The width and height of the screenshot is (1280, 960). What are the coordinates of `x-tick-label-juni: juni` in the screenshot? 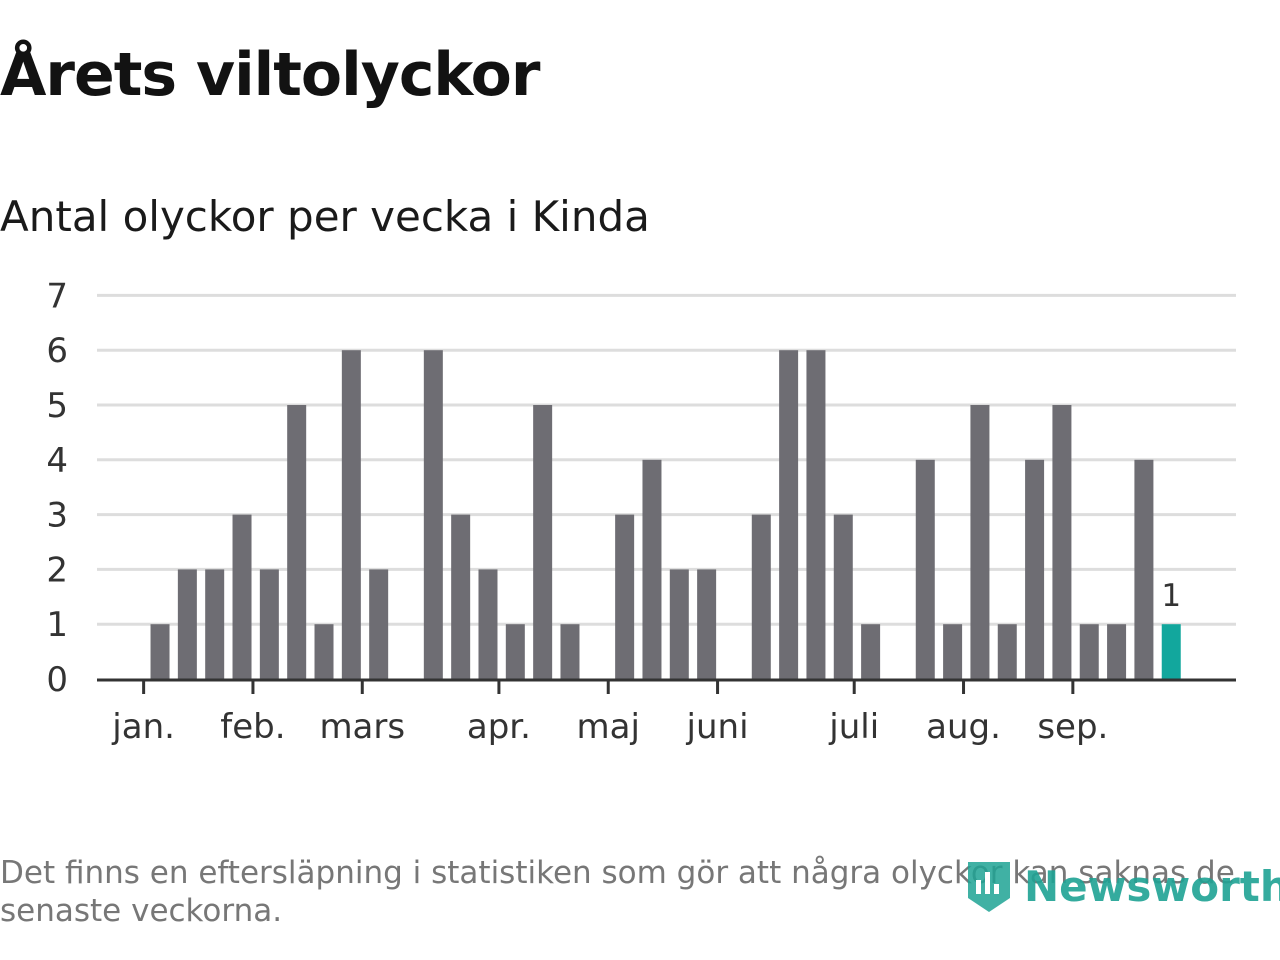 It's located at (717, 727).